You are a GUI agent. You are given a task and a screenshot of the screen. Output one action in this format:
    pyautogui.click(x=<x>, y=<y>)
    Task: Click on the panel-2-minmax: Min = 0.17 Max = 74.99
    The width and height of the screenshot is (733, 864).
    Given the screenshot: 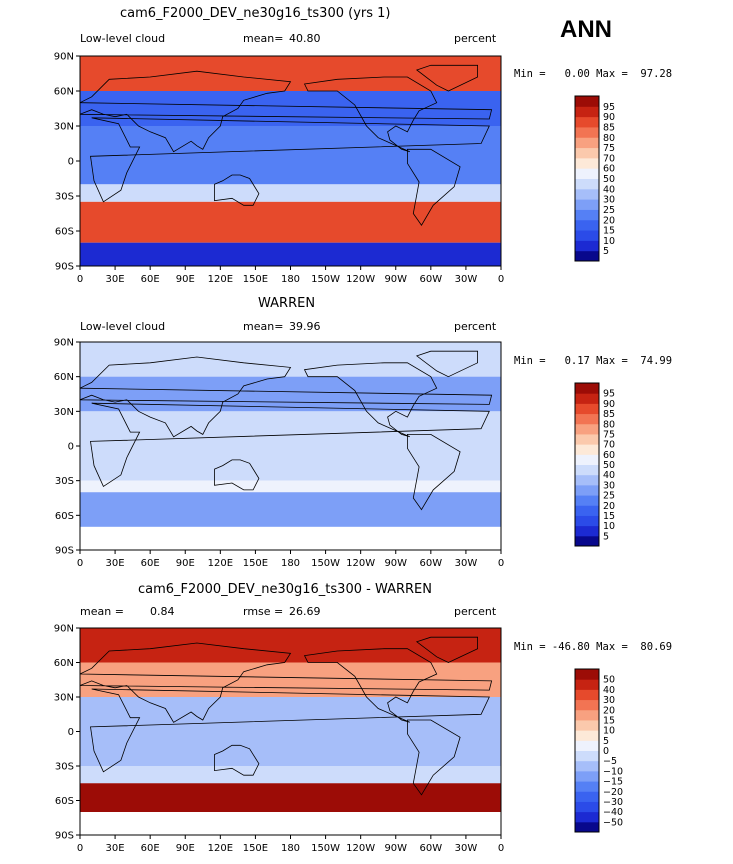 What is the action you would take?
    pyautogui.click(x=593, y=361)
    